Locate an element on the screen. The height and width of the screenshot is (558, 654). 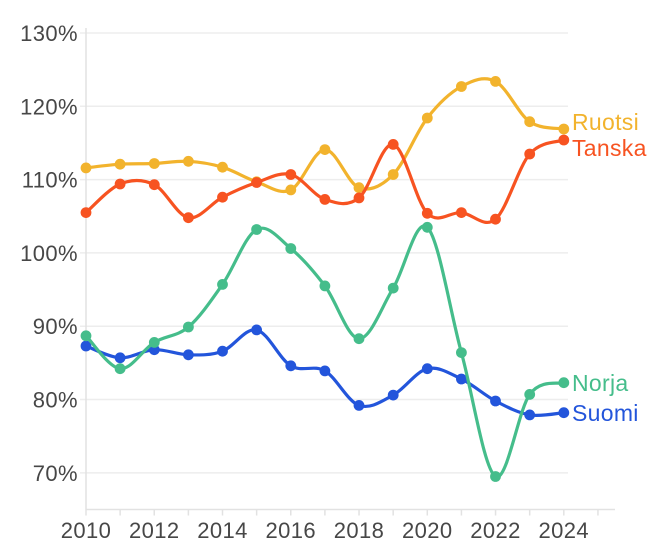
x-tick-label: 2012 is located at coordinates (154, 530).